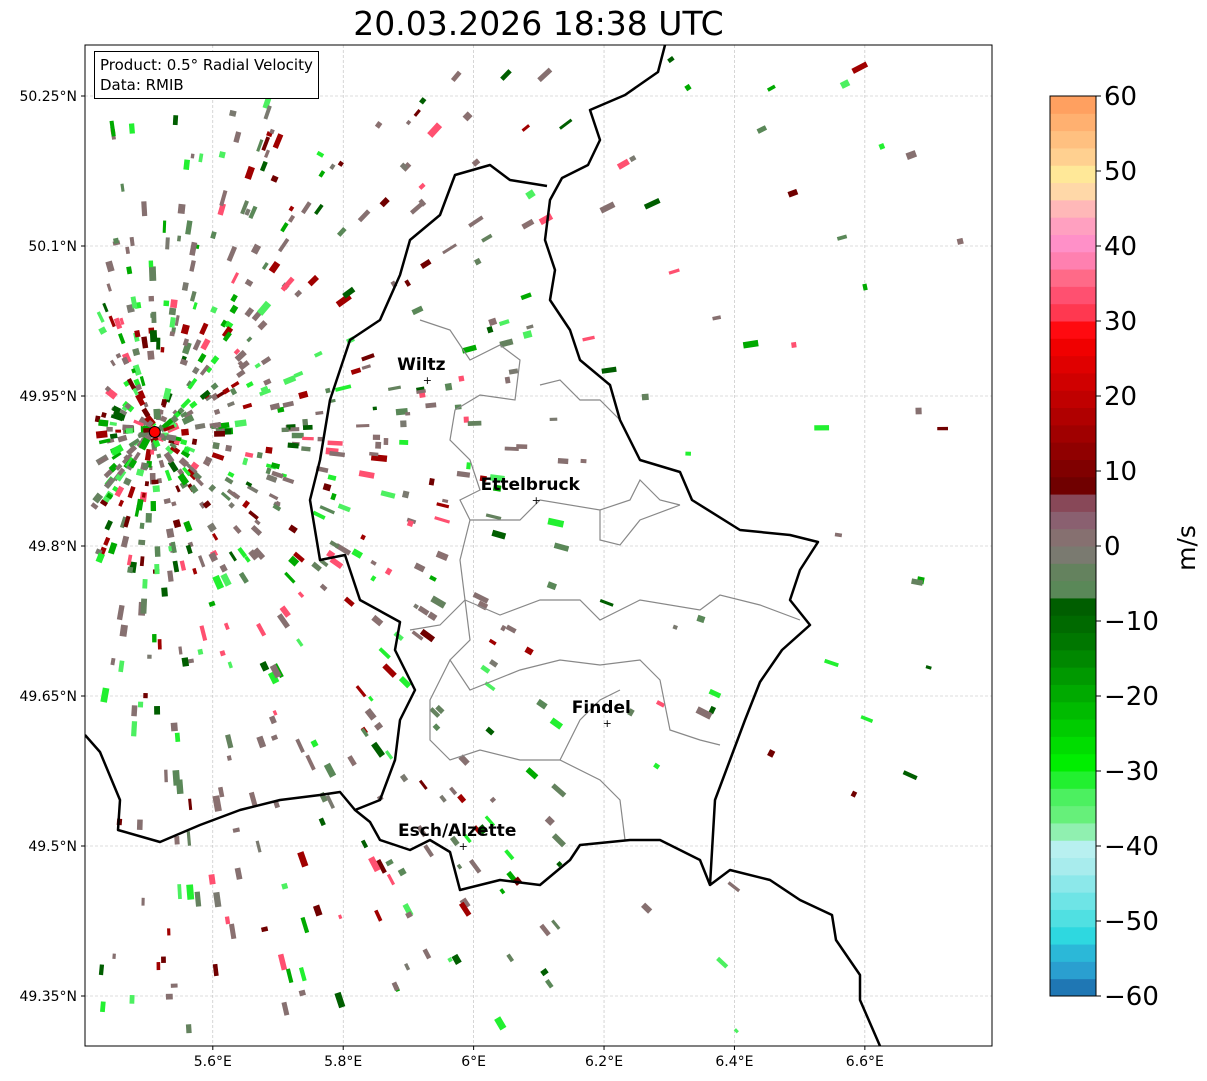  I want to click on map-title: 20.03.2026 18:38 UTC, so click(538, 23).